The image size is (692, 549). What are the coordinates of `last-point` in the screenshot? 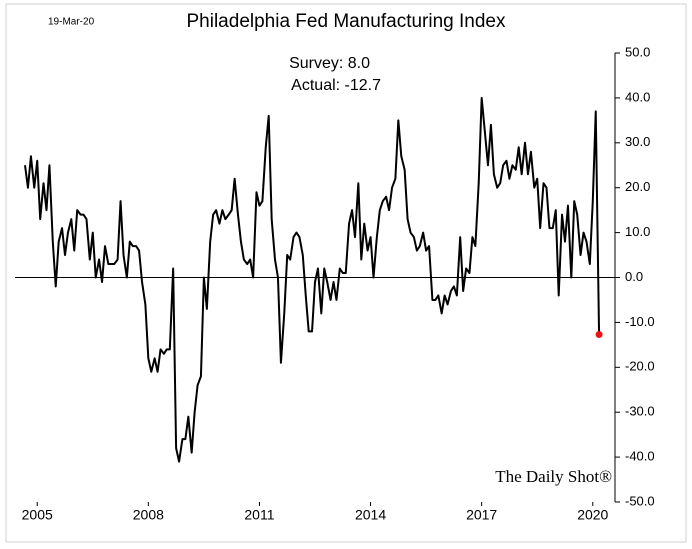 It's located at (599, 335).